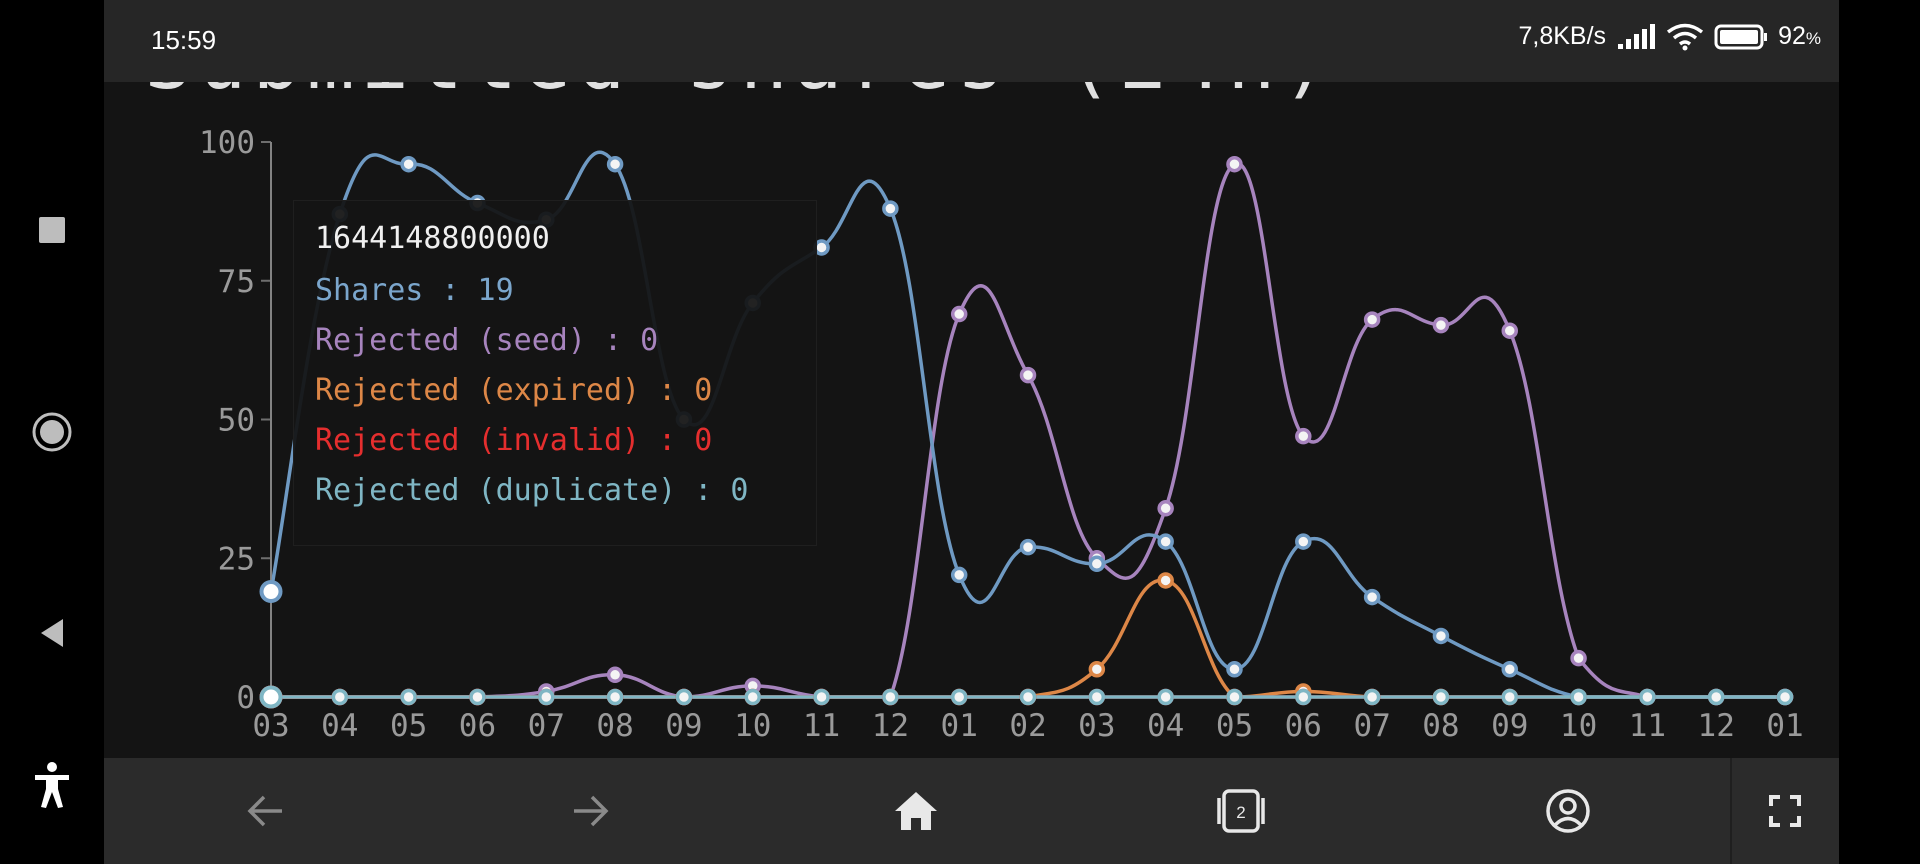 This screenshot has width=1920, height=864. What do you see at coordinates (236, 559) in the screenshot?
I see `y-tick-label: 25` at bounding box center [236, 559].